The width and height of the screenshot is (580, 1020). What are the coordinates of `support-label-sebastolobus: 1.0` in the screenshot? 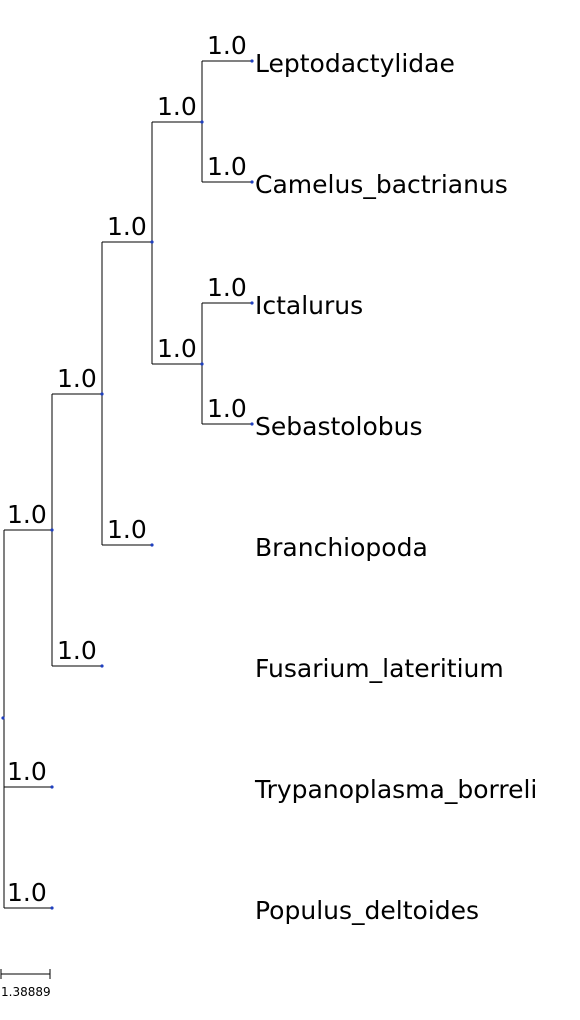 It's located at (227, 408).